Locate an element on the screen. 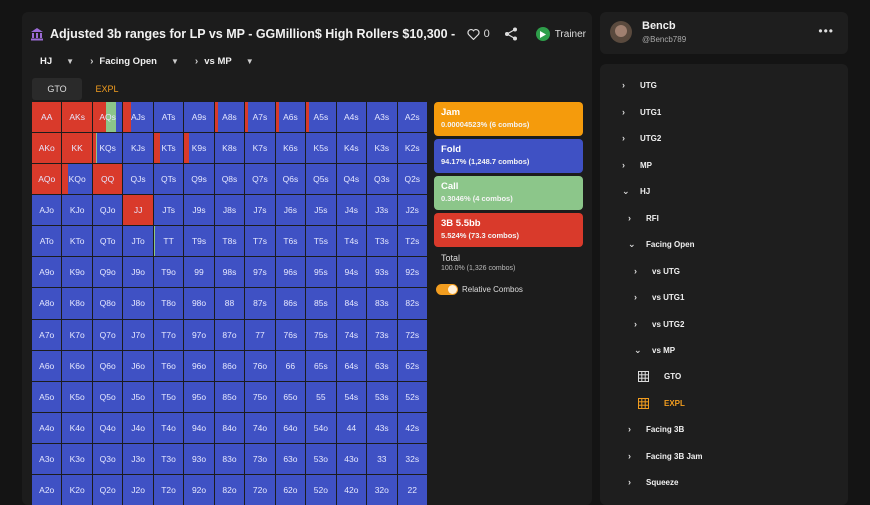 The width and height of the screenshot is (870, 505). hand-cell-J2o: J2o is located at coordinates (138, 489).